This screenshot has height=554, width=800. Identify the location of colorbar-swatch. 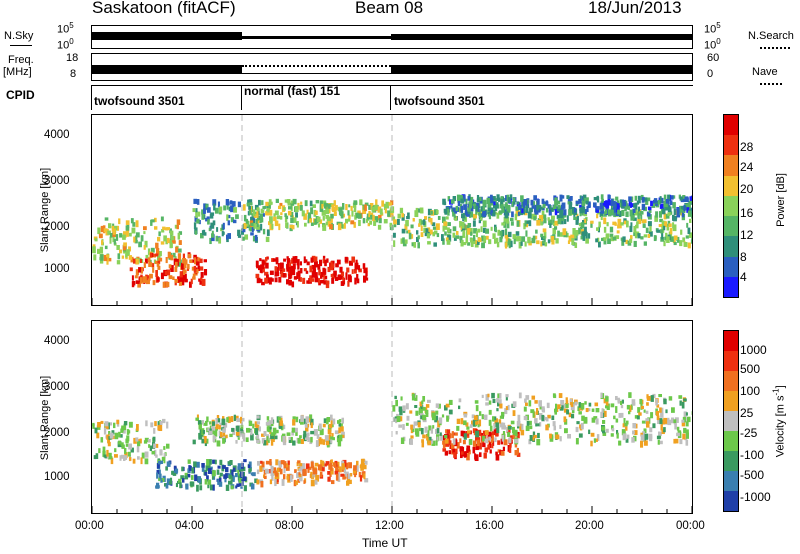
(731, 400).